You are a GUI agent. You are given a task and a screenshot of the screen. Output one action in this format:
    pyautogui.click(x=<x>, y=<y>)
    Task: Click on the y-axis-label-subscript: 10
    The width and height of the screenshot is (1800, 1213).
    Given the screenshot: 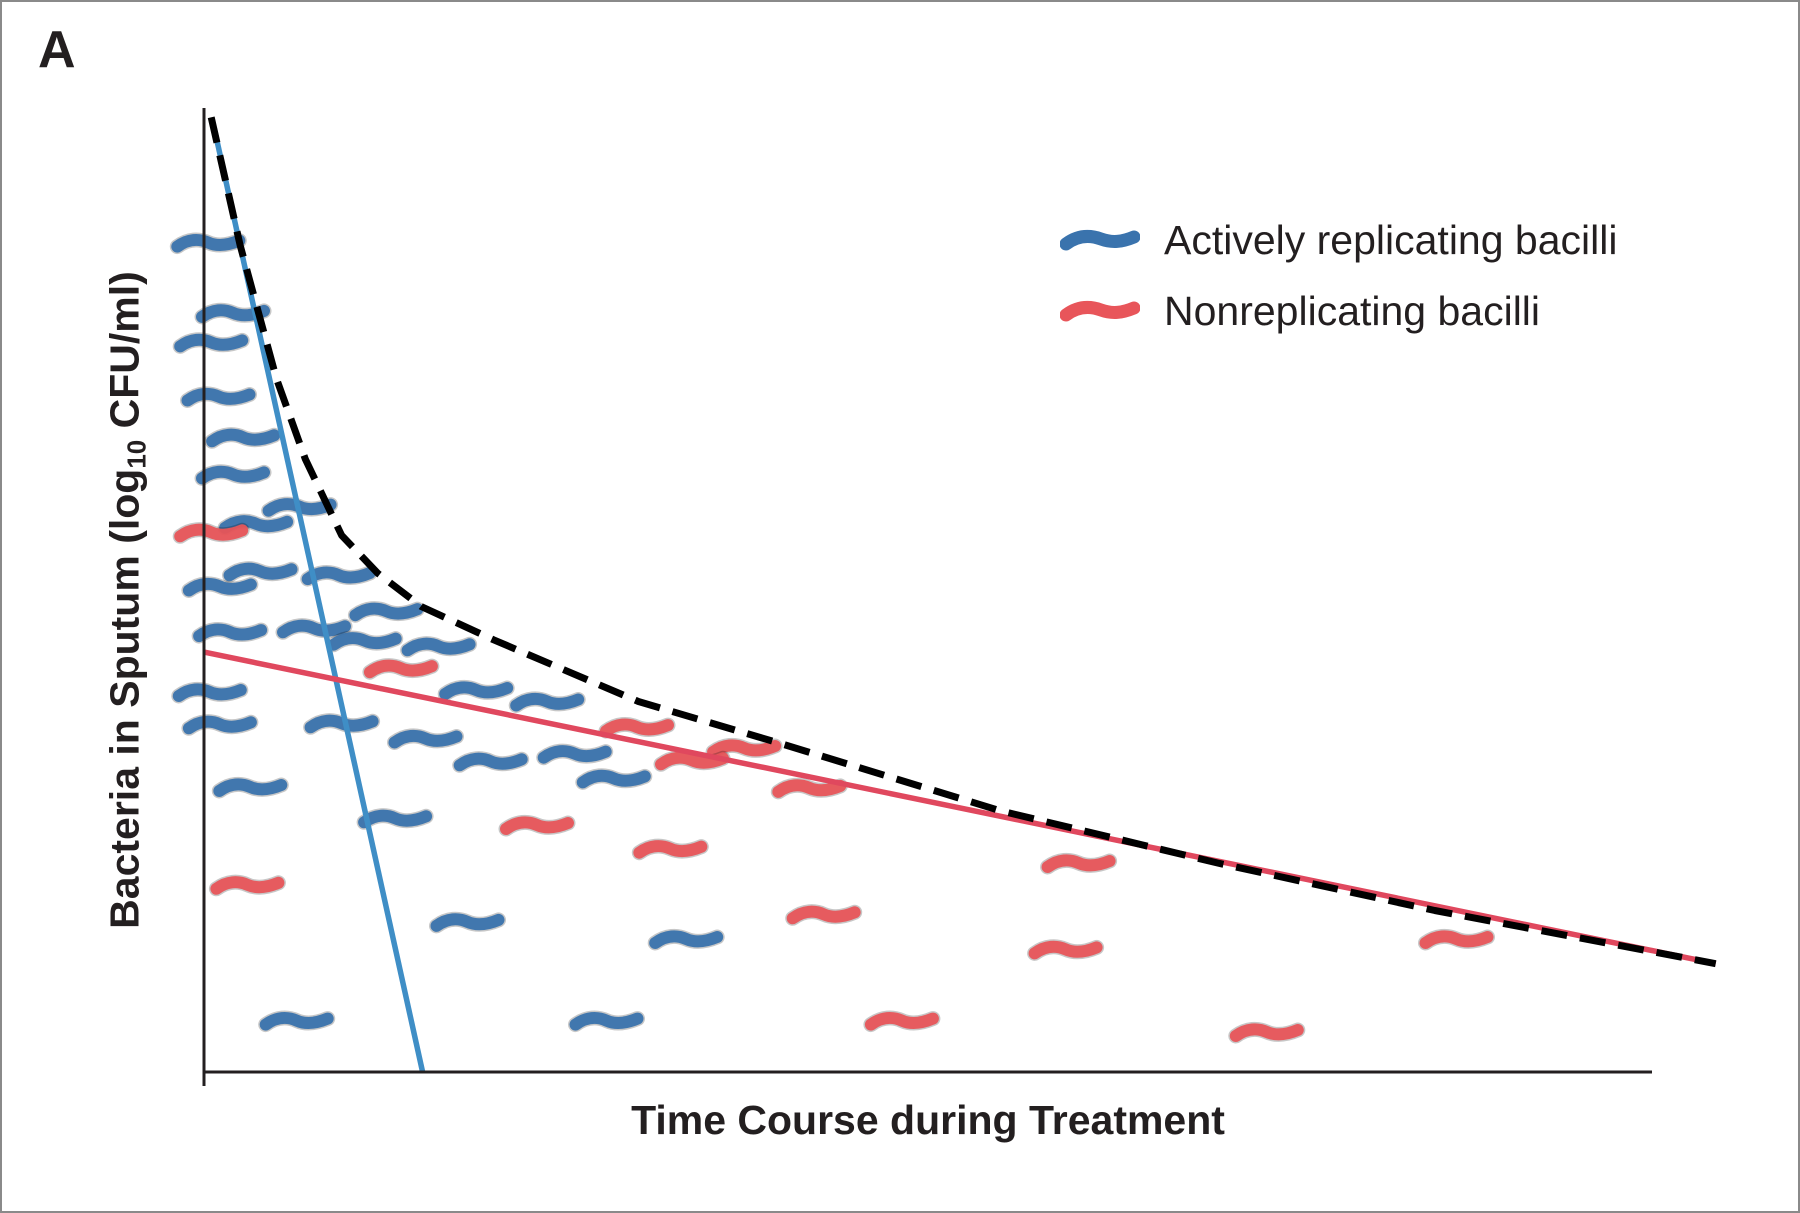 What is the action you would take?
    pyautogui.click(x=136, y=454)
    